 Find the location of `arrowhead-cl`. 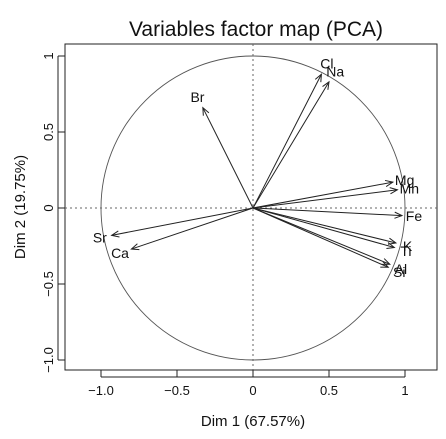

arrowhead-cl is located at coordinates (318, 78).